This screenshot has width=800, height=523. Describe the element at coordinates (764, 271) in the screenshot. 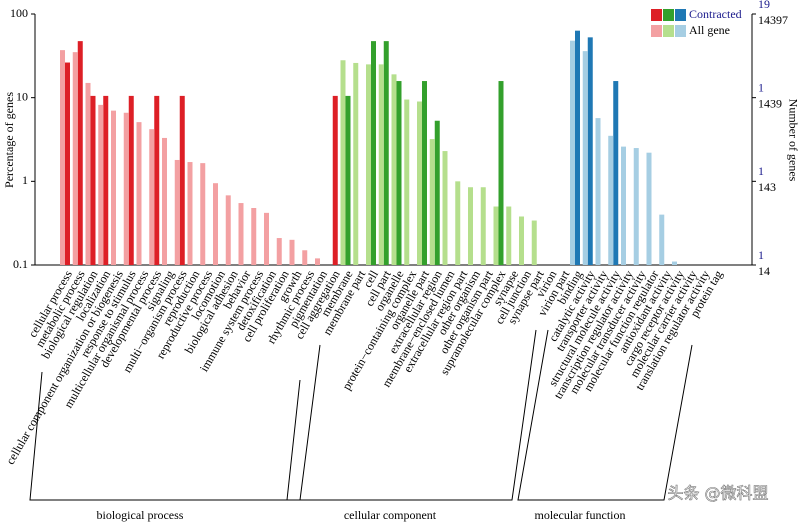

I see `y2-tick-label: 14` at that location.